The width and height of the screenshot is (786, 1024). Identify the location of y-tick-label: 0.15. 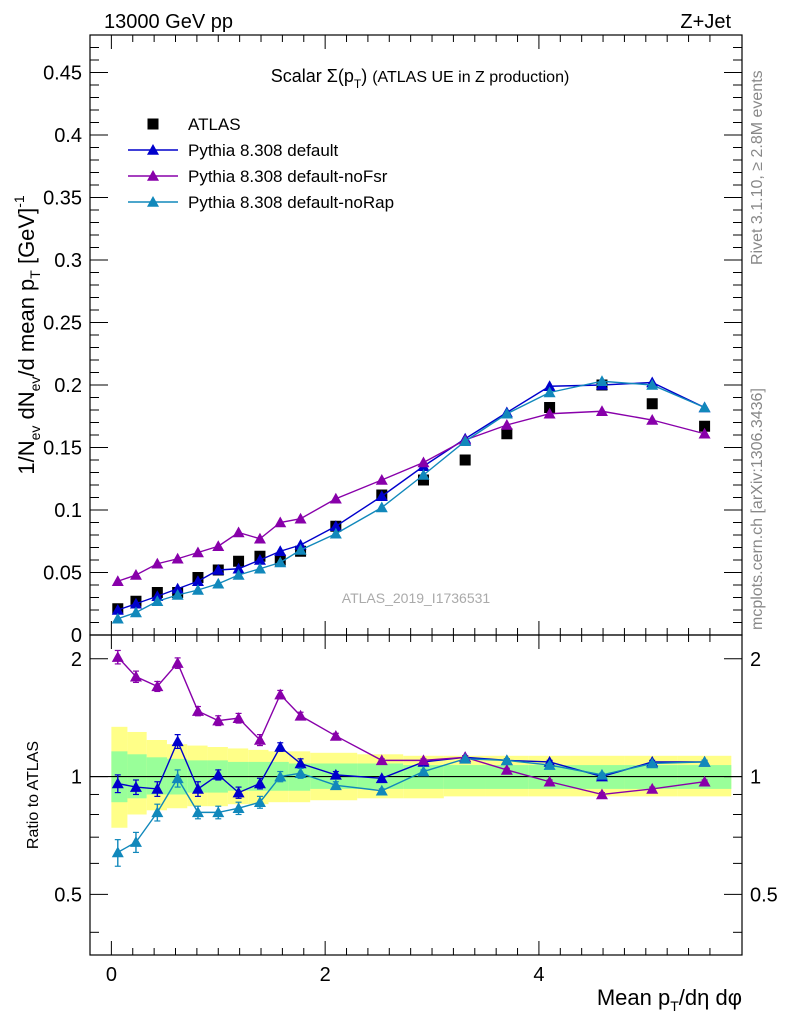
(62, 449).